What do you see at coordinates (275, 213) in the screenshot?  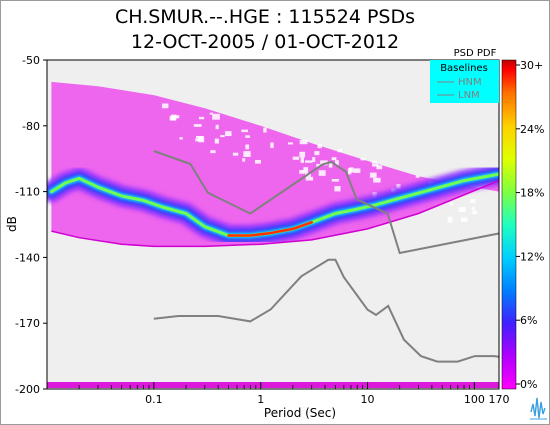 I see `pdf-lower-bound-curve` at bounding box center [275, 213].